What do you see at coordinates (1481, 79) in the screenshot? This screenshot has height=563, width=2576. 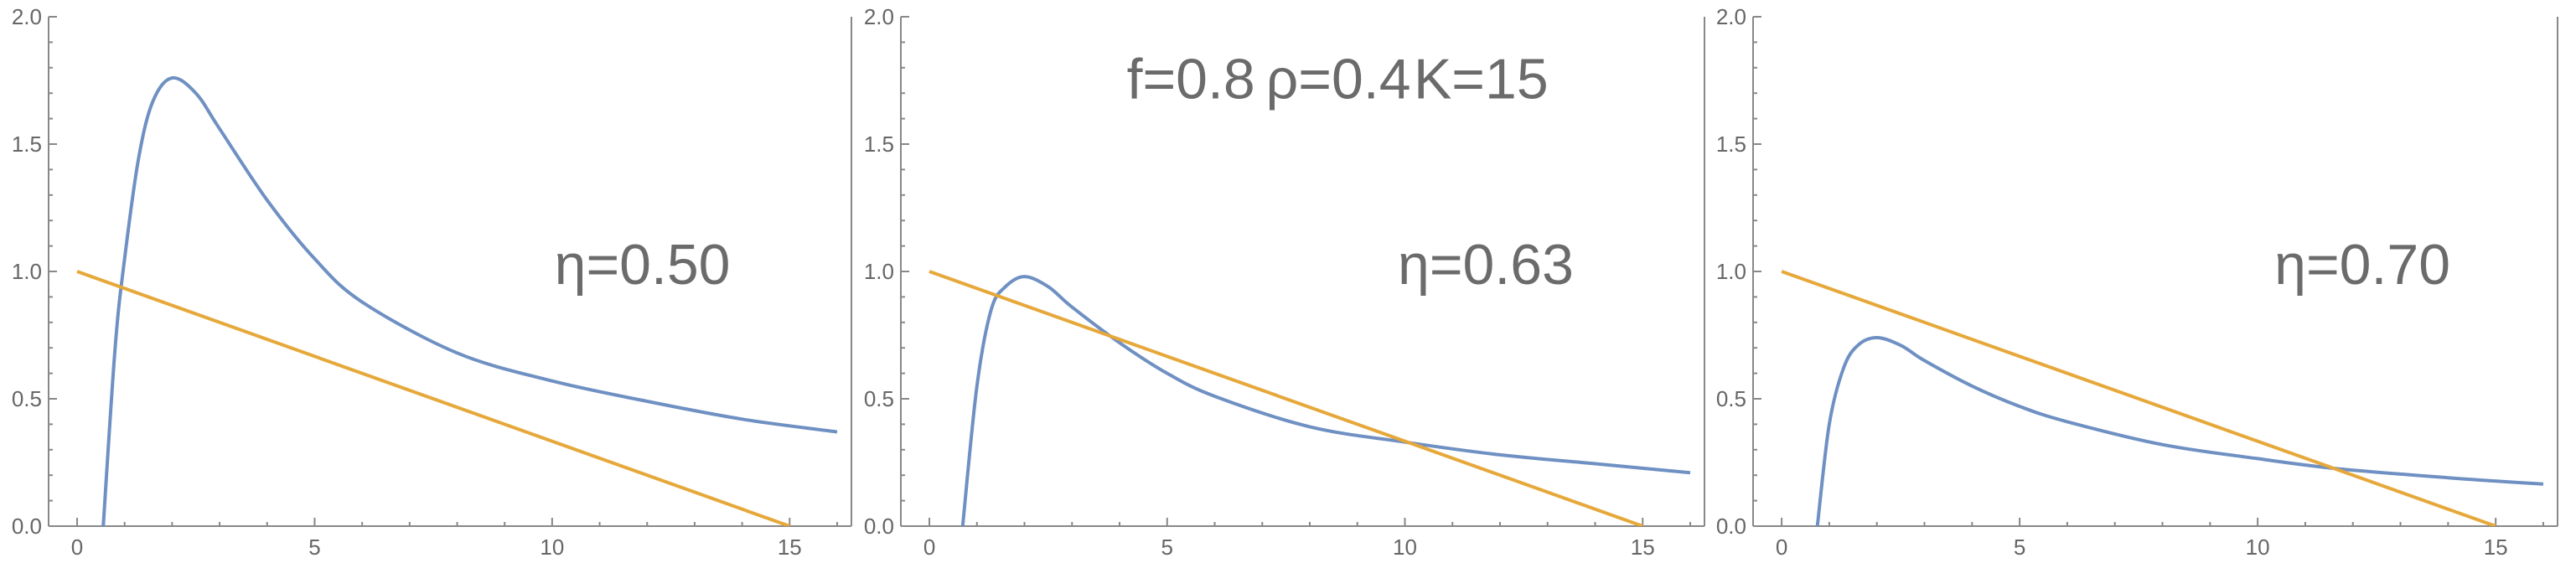 I see `annotation-text: K=15` at bounding box center [1481, 79].